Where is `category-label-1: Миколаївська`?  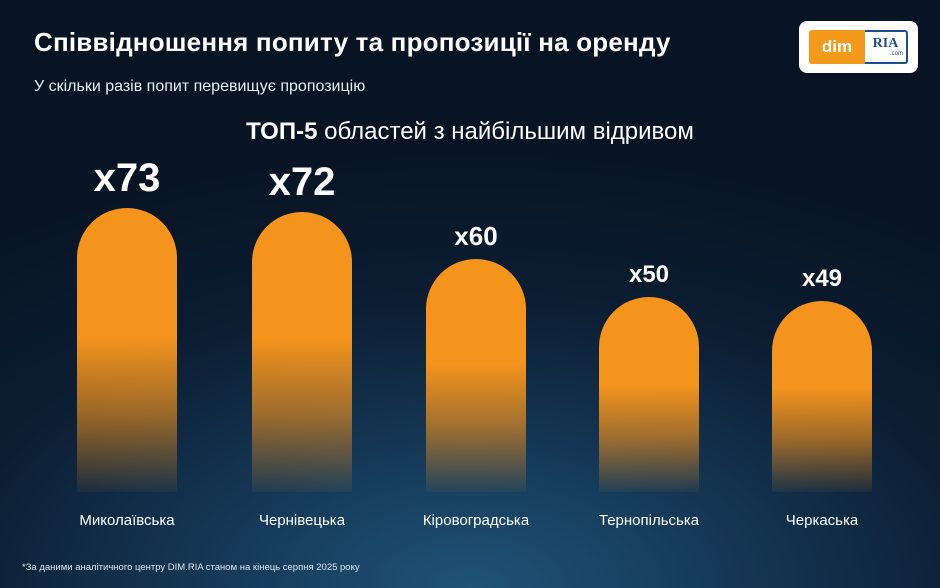 category-label-1: Миколаївська is located at coordinates (127, 520).